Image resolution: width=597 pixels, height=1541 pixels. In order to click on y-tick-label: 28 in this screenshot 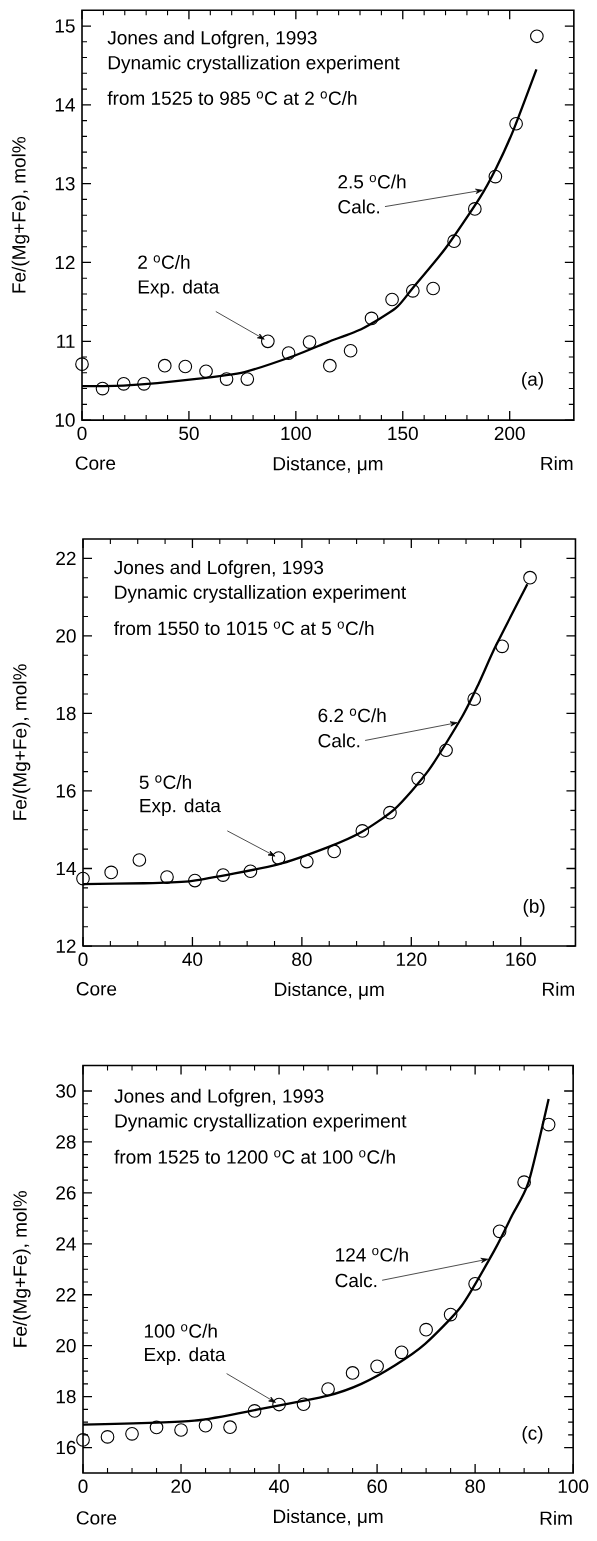, I will do `click(66, 1142)`.